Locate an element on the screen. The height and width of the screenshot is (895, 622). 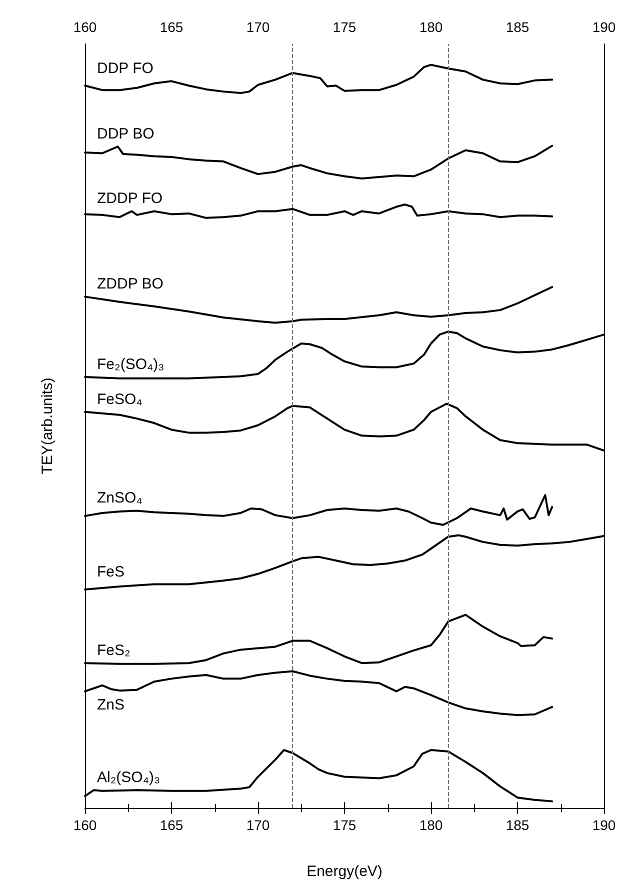
x-tick-label: 160 is located at coordinates (85, 27).